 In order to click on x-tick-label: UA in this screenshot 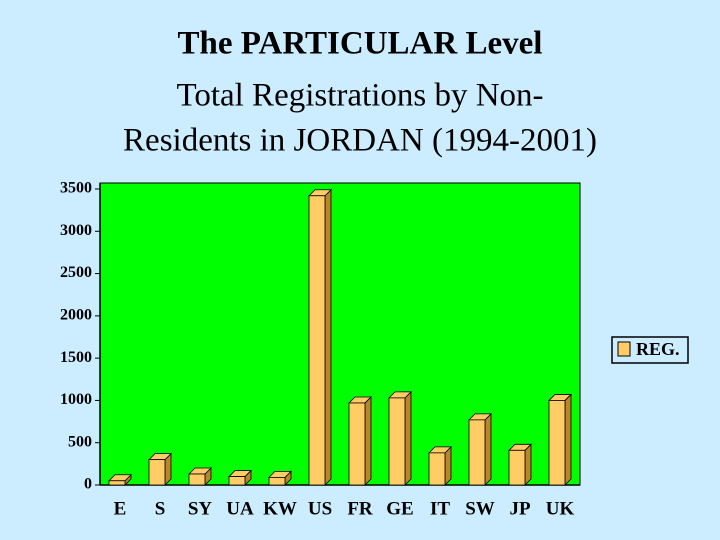, I will do `click(240, 508)`.